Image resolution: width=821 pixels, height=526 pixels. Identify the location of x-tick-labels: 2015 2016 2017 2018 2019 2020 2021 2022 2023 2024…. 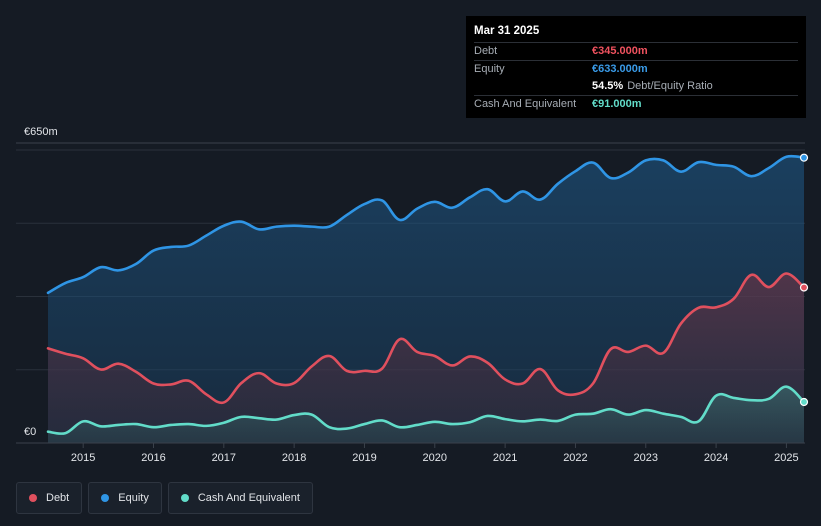
(435, 453).